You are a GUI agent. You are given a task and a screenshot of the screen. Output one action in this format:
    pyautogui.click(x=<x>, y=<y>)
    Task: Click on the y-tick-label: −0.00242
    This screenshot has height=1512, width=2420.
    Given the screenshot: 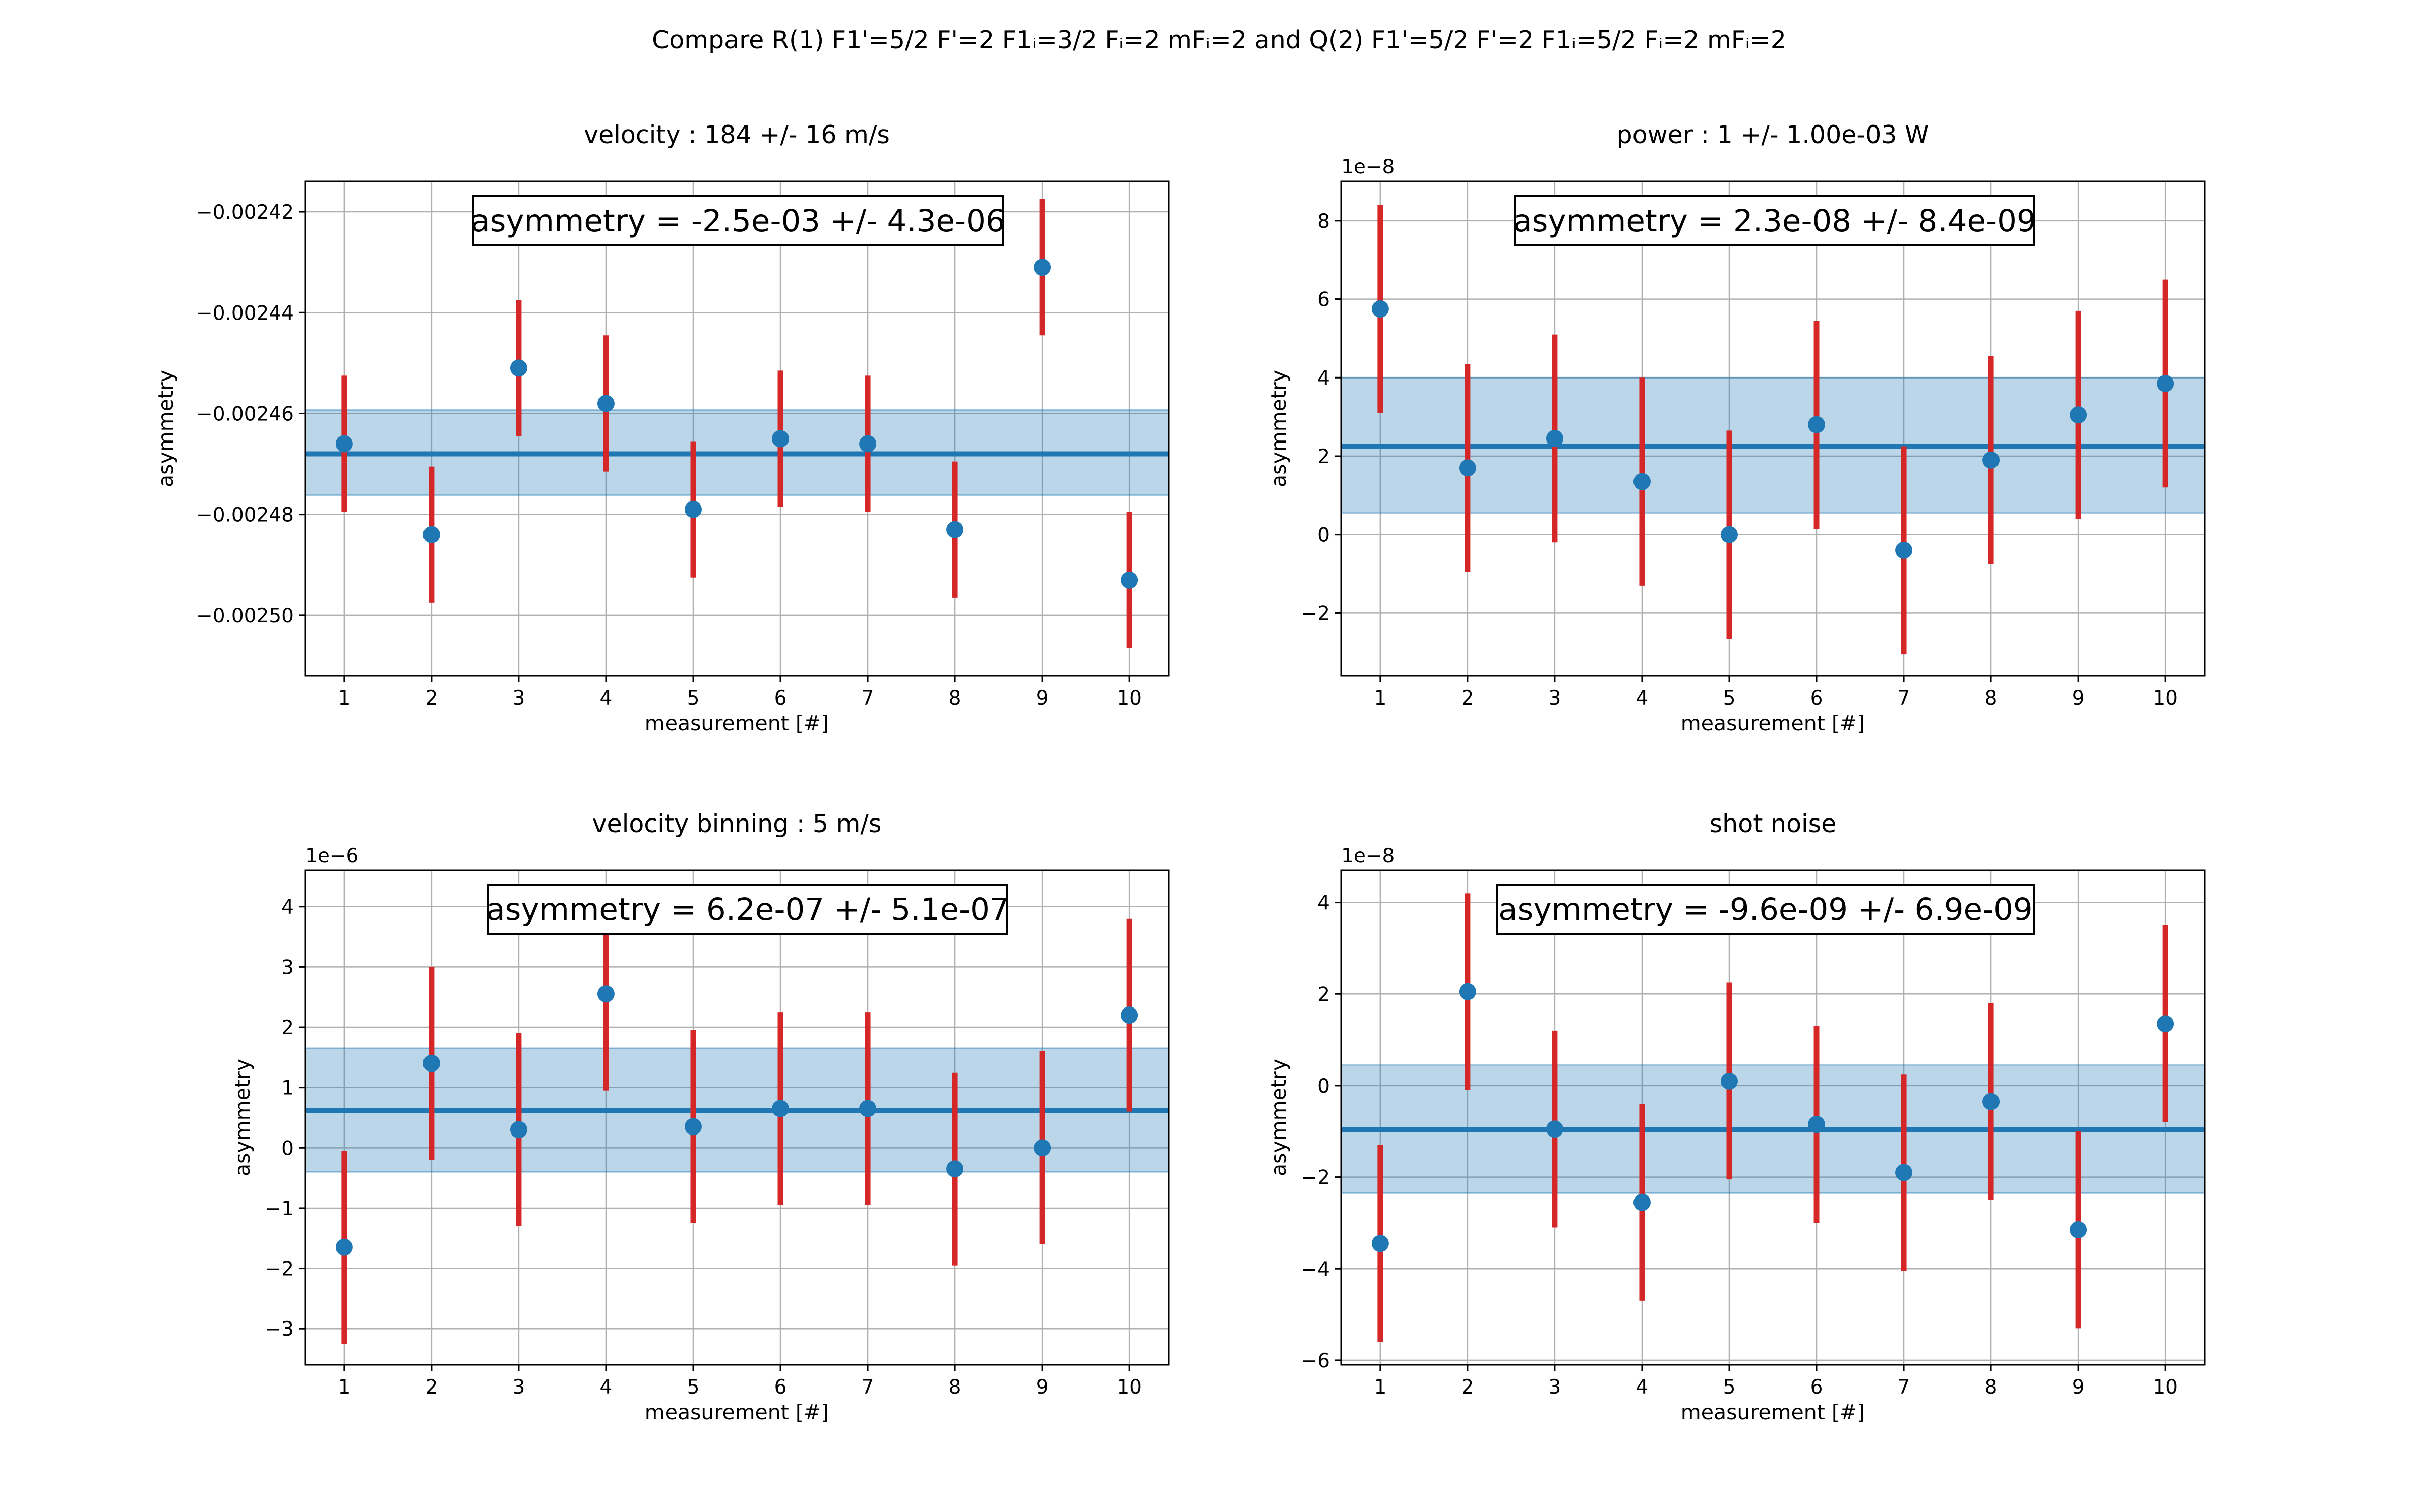 What is the action you would take?
    pyautogui.click(x=245, y=213)
    